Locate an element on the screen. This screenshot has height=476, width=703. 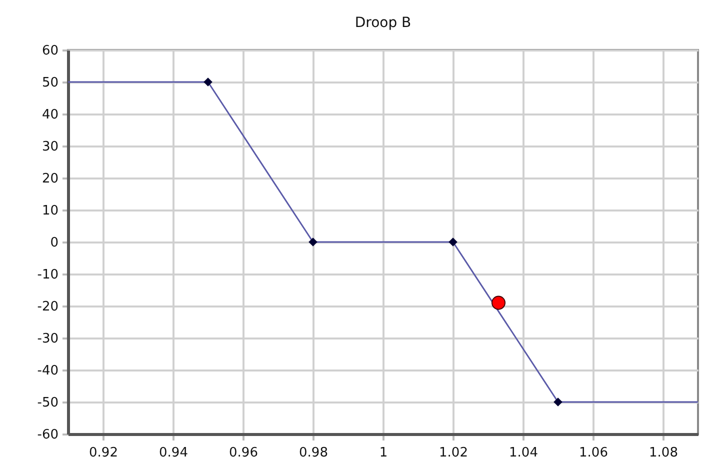
x-tick-label: 0.98 is located at coordinates (313, 453).